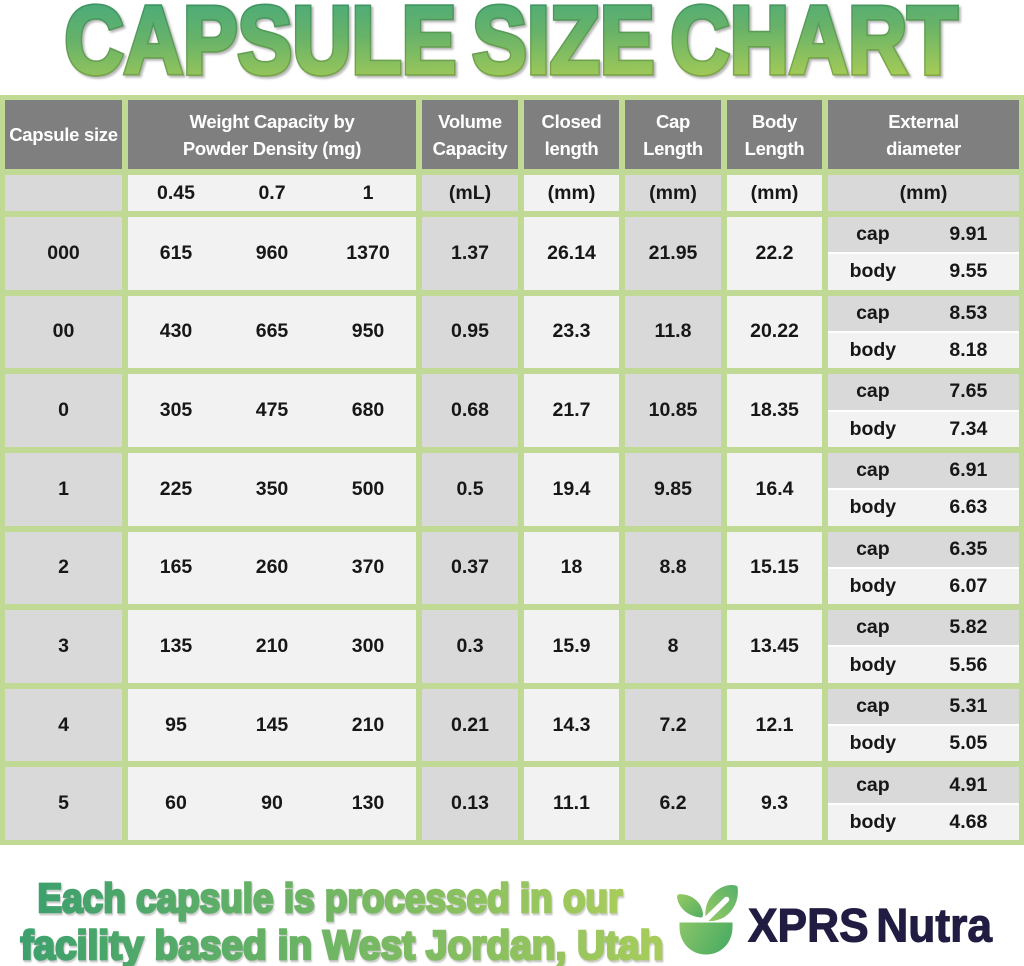 The width and height of the screenshot is (1024, 966). What do you see at coordinates (342, 944) in the screenshot?
I see `svg-text:facility based in West Jordan,: facility based in West Jordan, Utah` at bounding box center [342, 944].